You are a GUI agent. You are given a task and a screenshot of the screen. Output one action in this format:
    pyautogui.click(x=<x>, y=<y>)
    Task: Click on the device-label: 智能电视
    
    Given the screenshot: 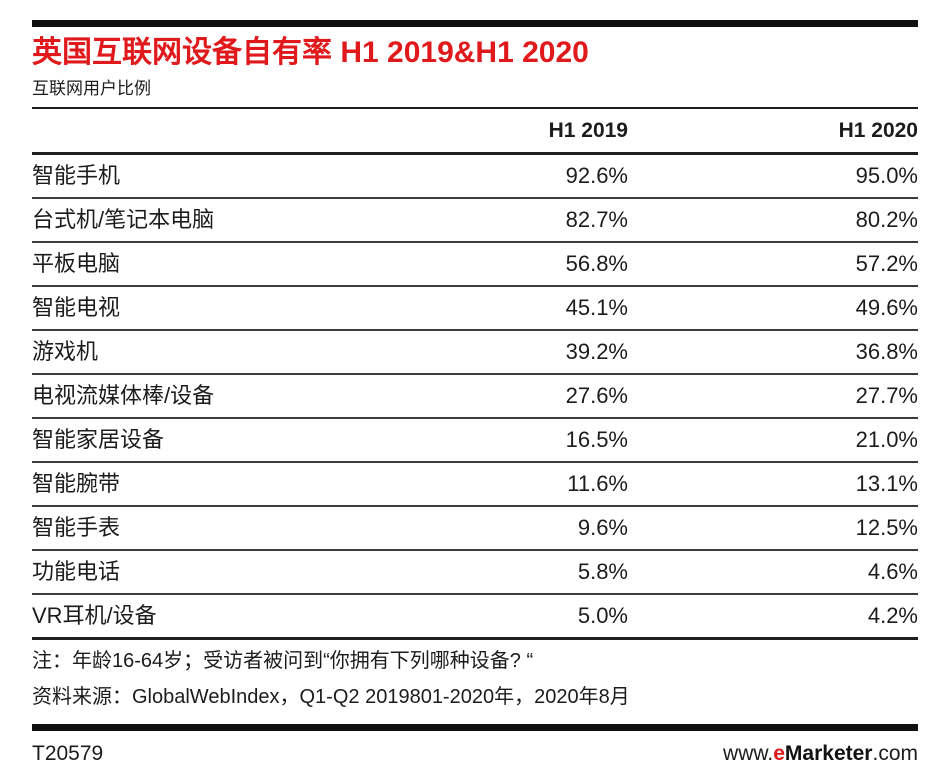 What is the action you would take?
    pyautogui.click(x=210, y=308)
    